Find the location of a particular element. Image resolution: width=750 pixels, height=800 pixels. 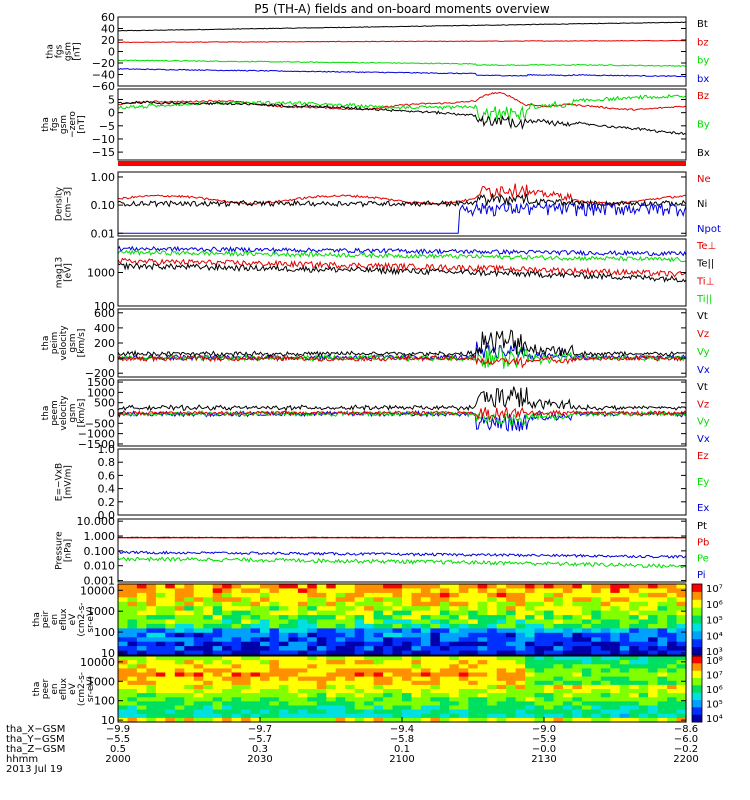

colorbar-label: 10⁶ is located at coordinates (714, 690).